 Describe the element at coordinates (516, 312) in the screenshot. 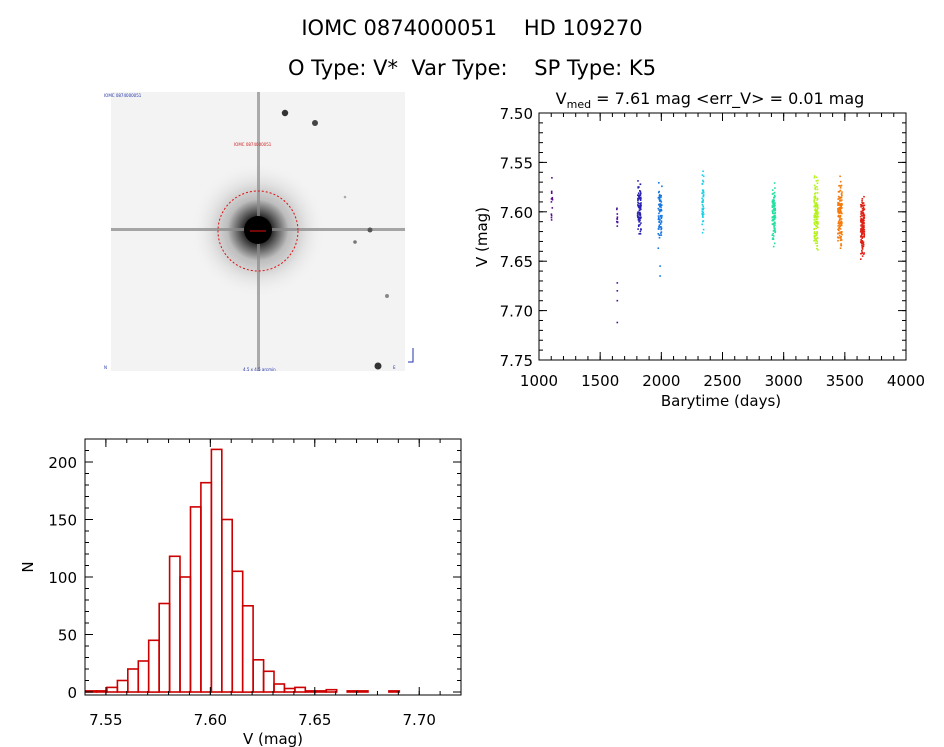

I see `y-tick-label: 7.70` at that location.